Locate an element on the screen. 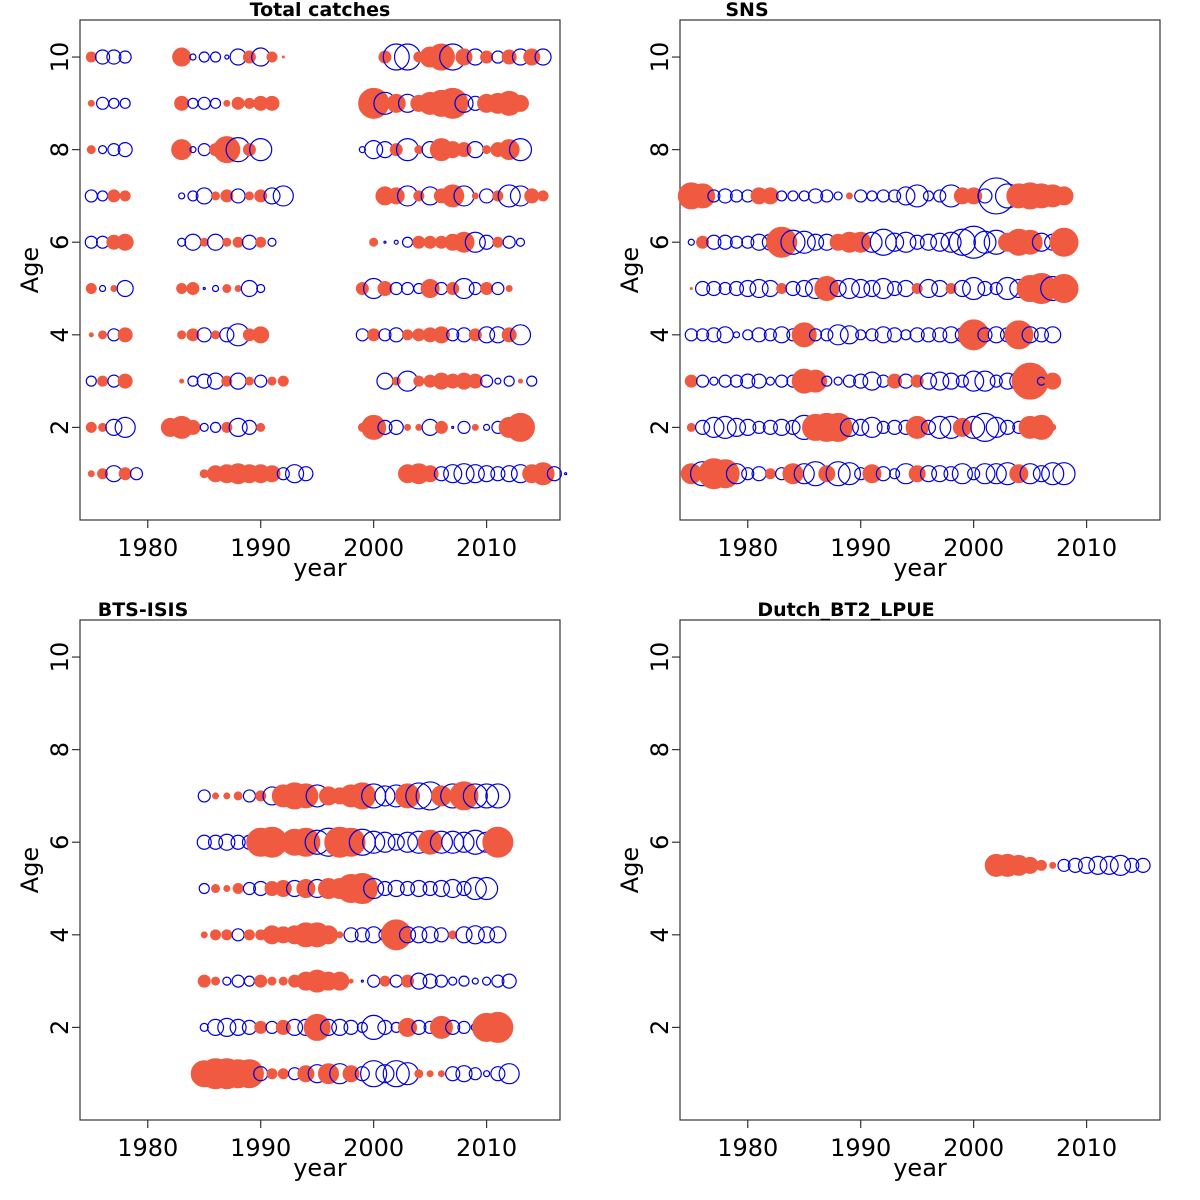 The height and width of the screenshot is (1200, 1200). x-tick-label: 1980 is located at coordinates (147, 548).